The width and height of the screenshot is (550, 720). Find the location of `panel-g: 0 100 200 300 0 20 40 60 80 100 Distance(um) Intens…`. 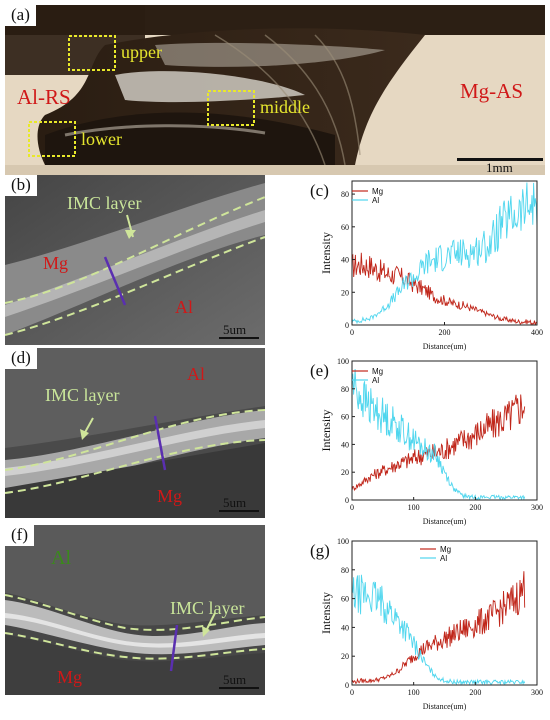

panel-g: 0 100 200 300 0 20 40 60 80 100 Distance(um) Intens… is located at coordinates (422, 625).